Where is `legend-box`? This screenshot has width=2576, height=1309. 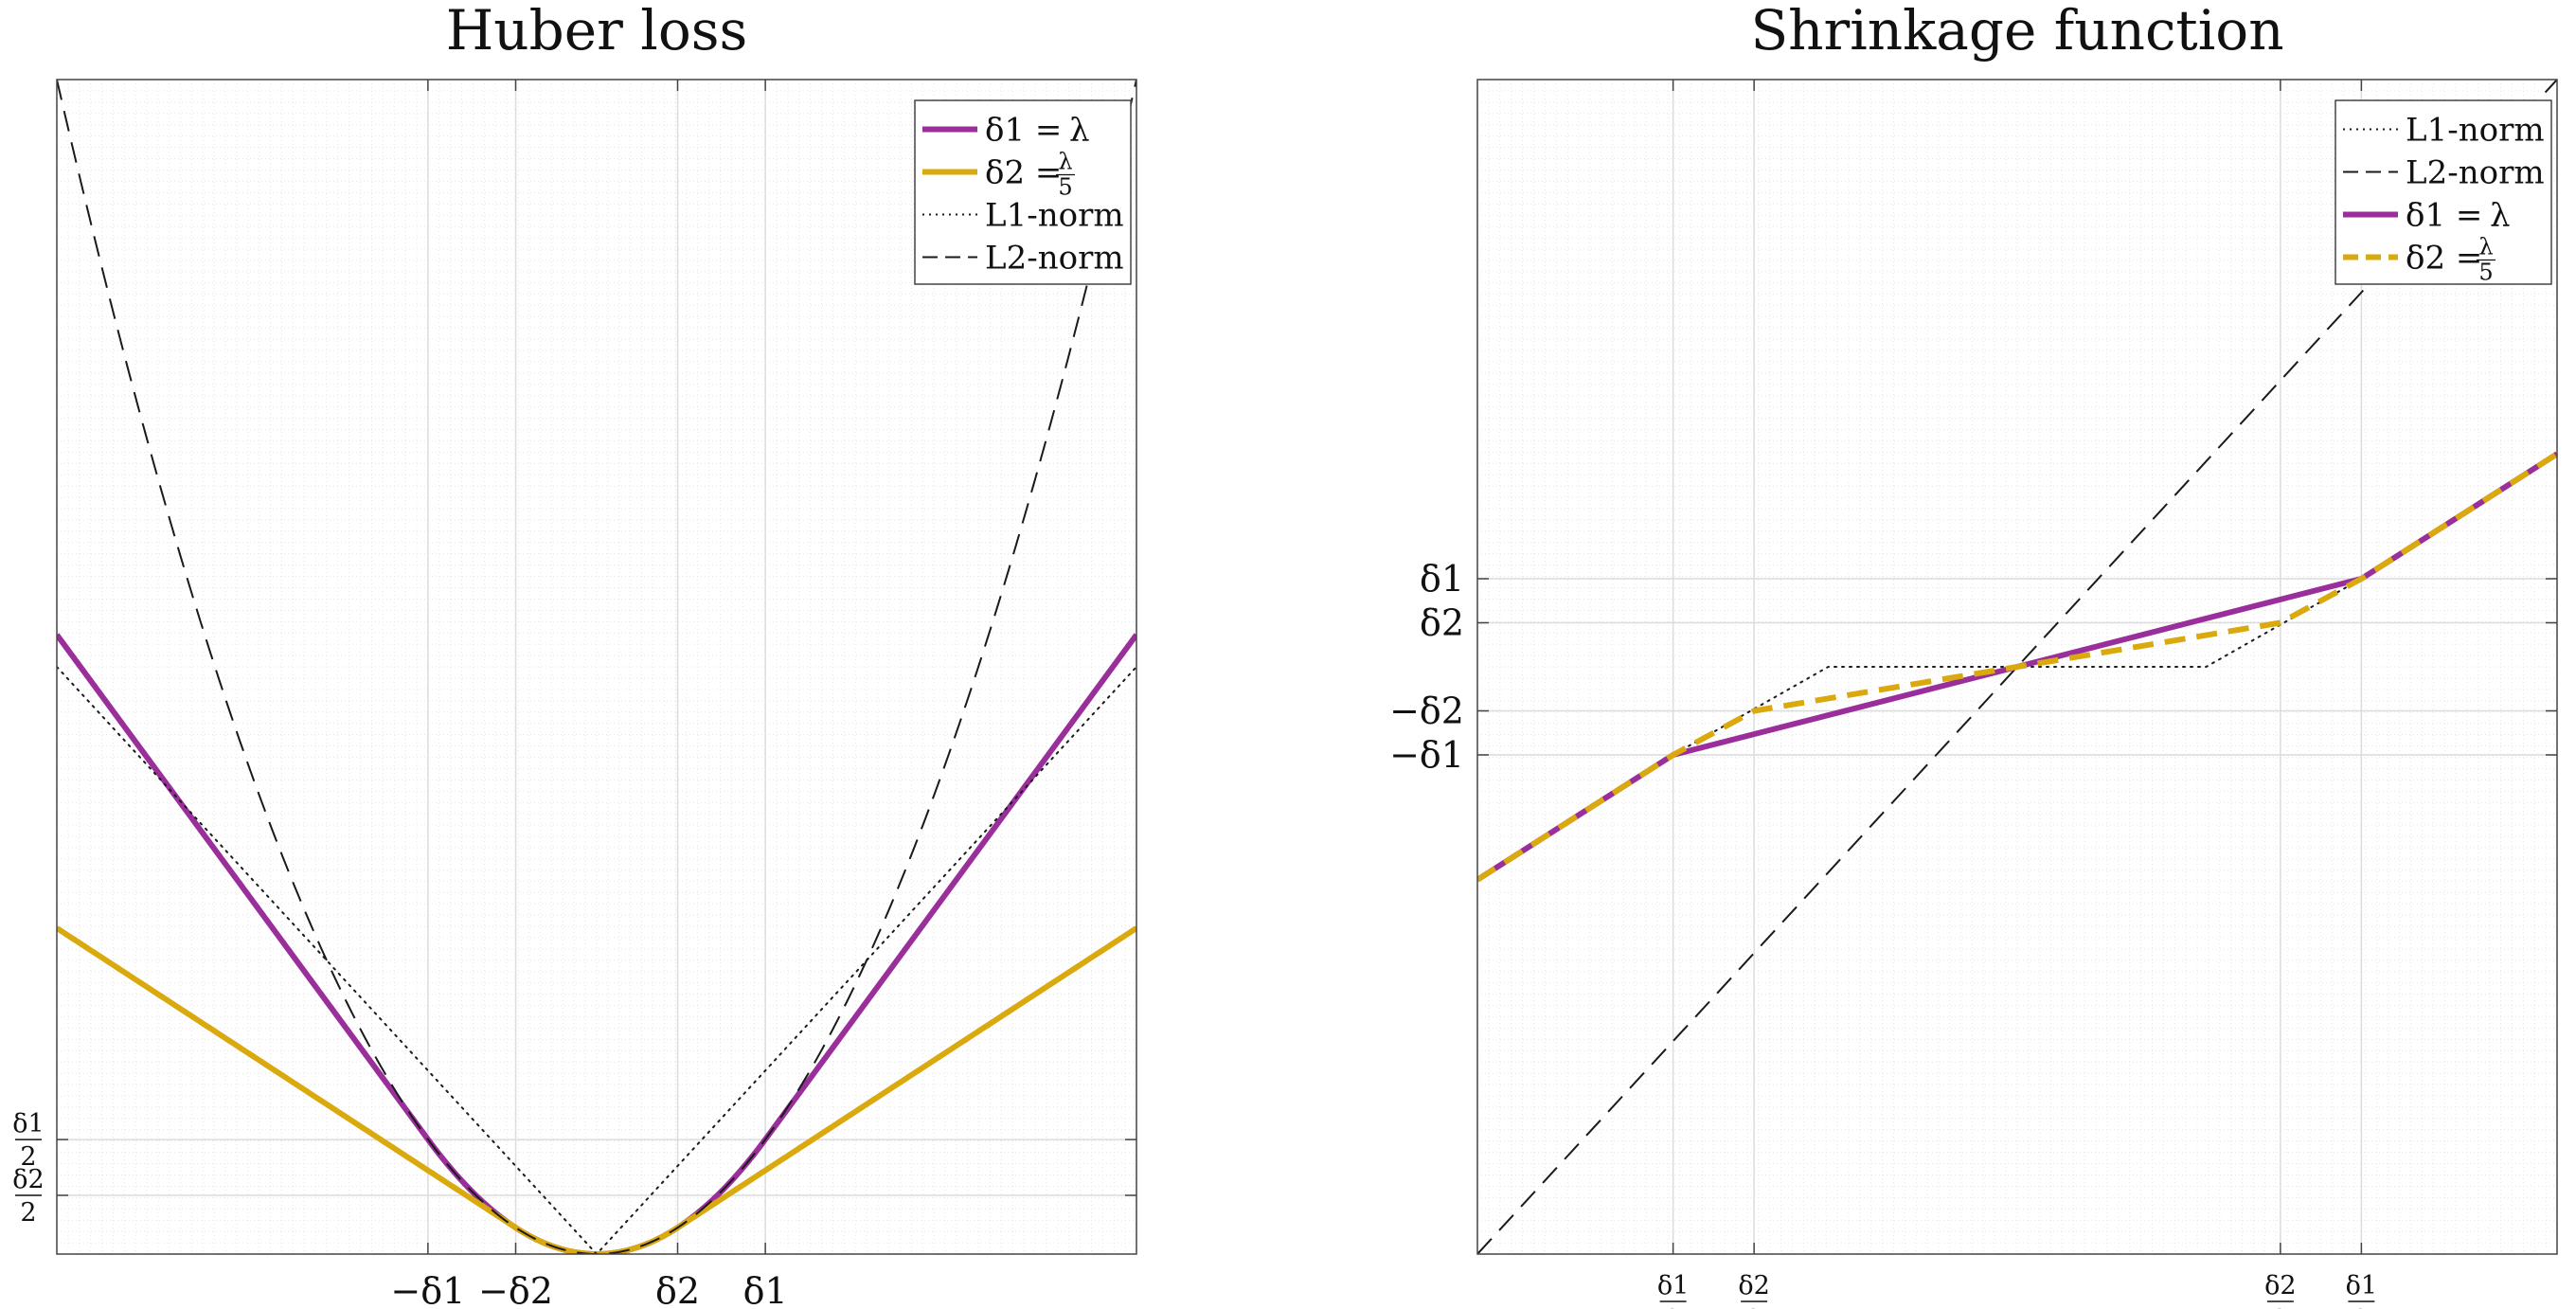
legend-box is located at coordinates (2443, 192).